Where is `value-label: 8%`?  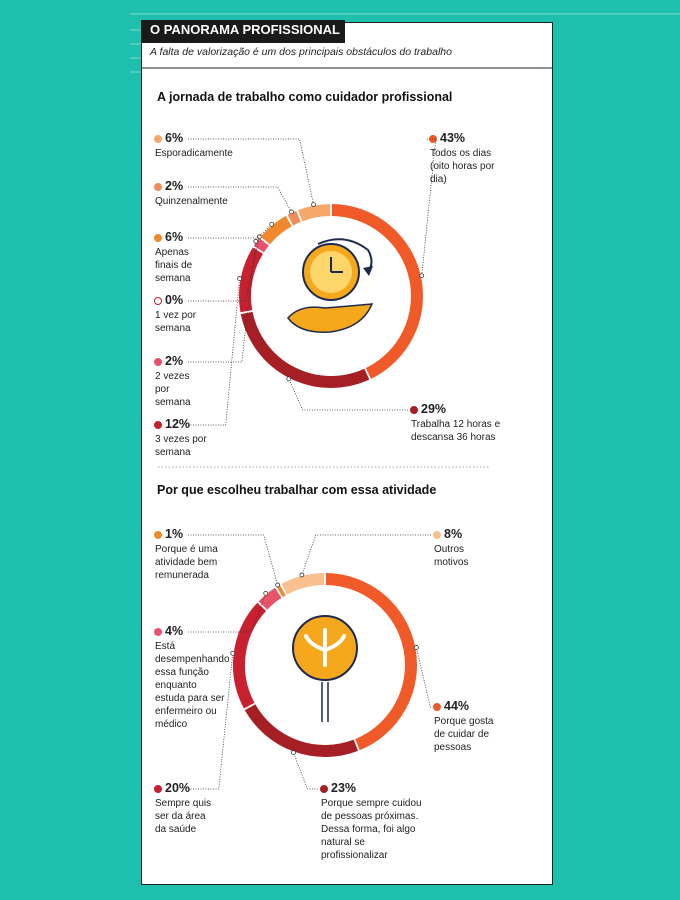 value-label: 8% is located at coordinates (453, 534).